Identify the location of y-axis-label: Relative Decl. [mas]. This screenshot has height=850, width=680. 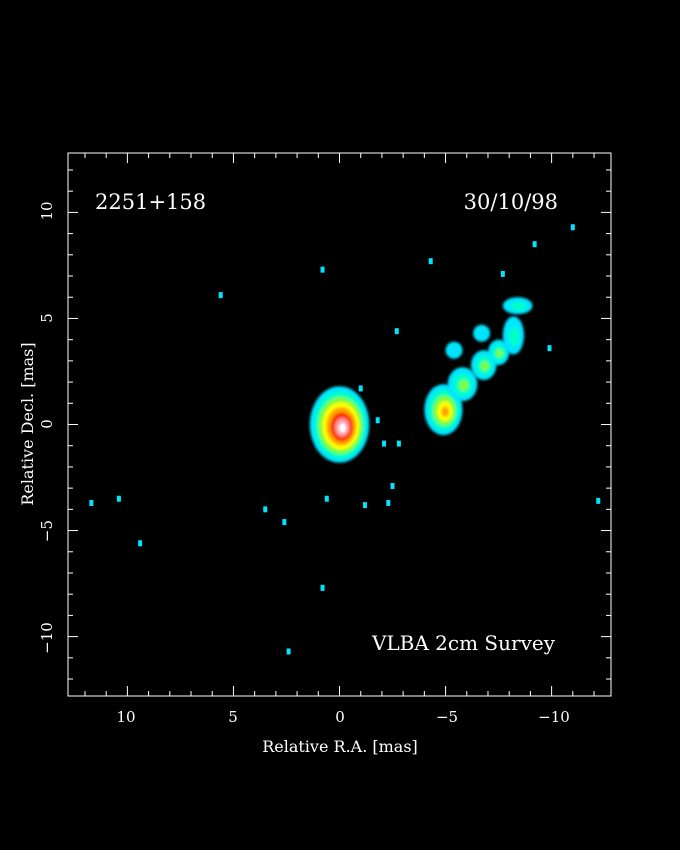
(27, 423).